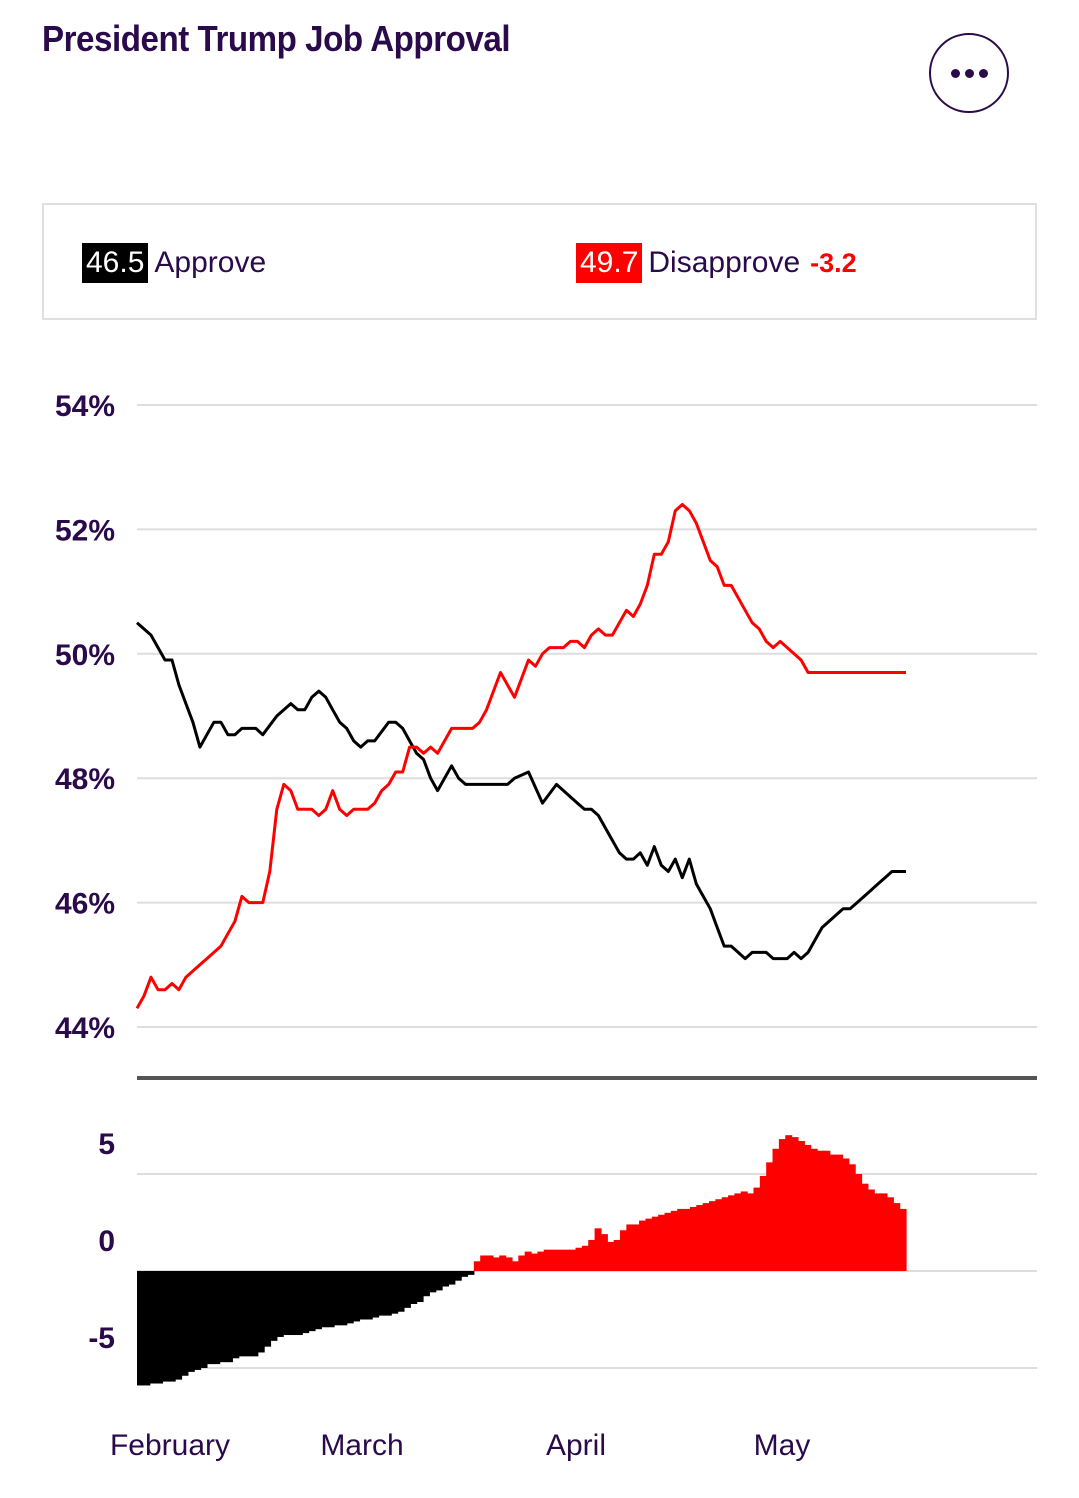 This screenshot has width=1079, height=1498. What do you see at coordinates (106, 1241) in the screenshot?
I see `y-tick-label: 0` at bounding box center [106, 1241].